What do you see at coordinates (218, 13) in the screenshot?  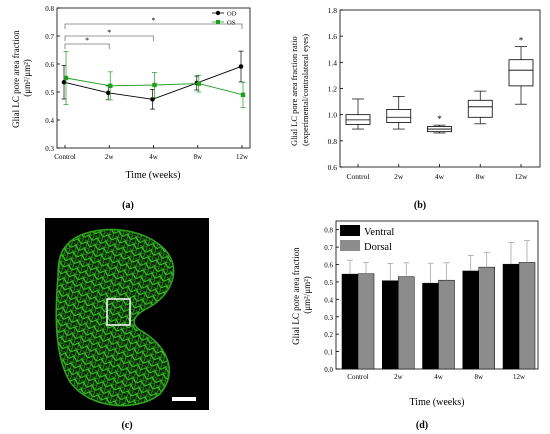 I see `legend-od-marker` at bounding box center [218, 13].